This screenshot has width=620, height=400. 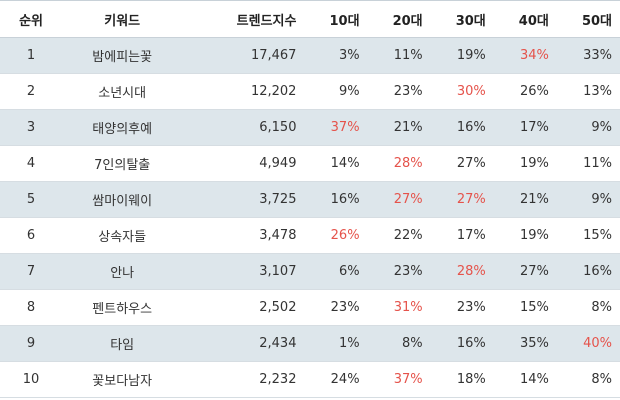 I want to click on rank-cell: 2, so click(x=31, y=91).